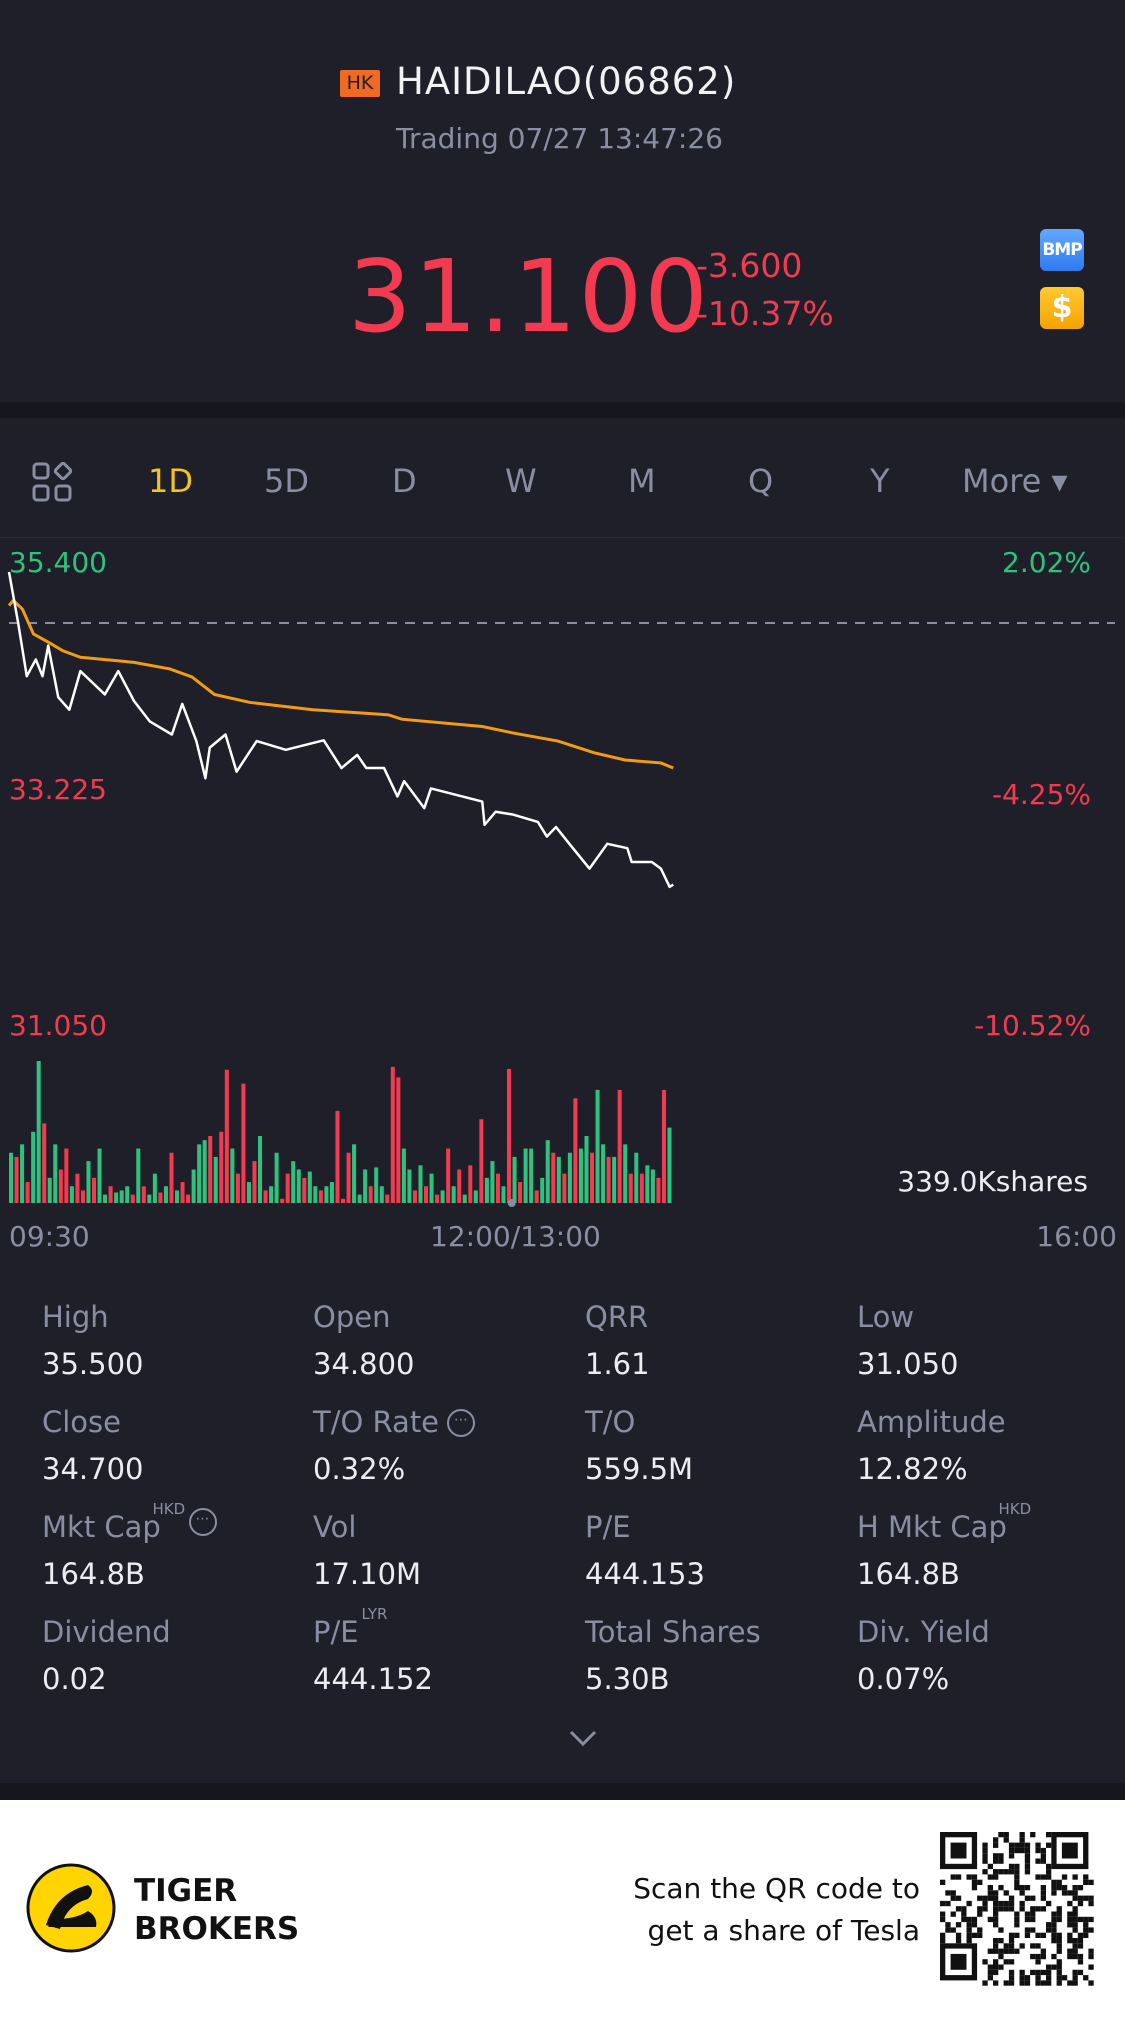 The image size is (1125, 2018). Describe the element at coordinates (761, 481) in the screenshot. I see `tab-q: Q` at that location.